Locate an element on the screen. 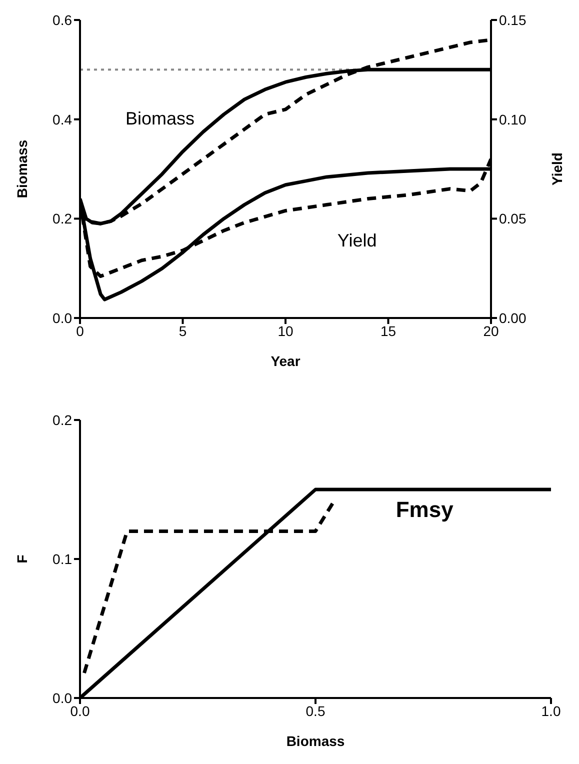  x-tick-label: 15 is located at coordinates (388, 330).